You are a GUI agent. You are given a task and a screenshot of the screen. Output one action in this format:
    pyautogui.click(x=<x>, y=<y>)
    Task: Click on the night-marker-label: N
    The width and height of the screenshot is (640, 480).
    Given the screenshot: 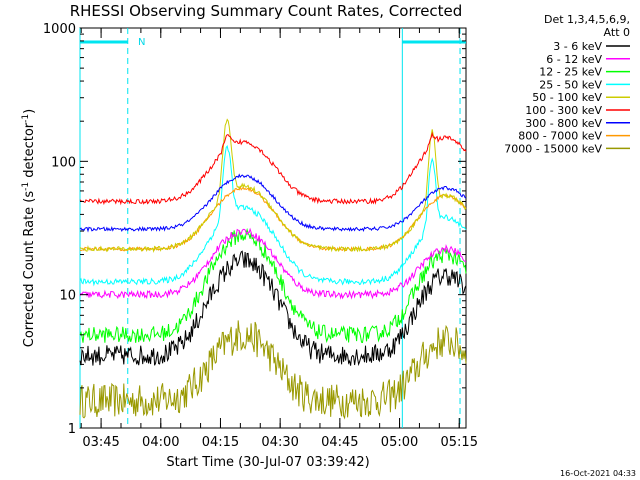 What is the action you would take?
    pyautogui.click(x=141, y=42)
    